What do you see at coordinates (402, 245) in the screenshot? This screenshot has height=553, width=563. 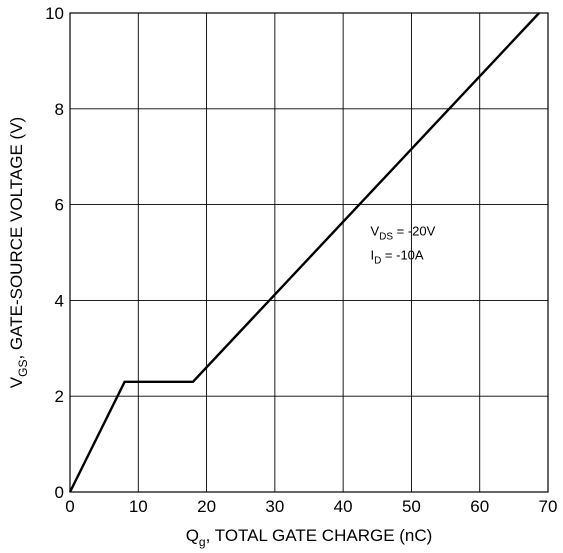 I see `annotations: VDS = -20V ID = -10A` at bounding box center [402, 245].